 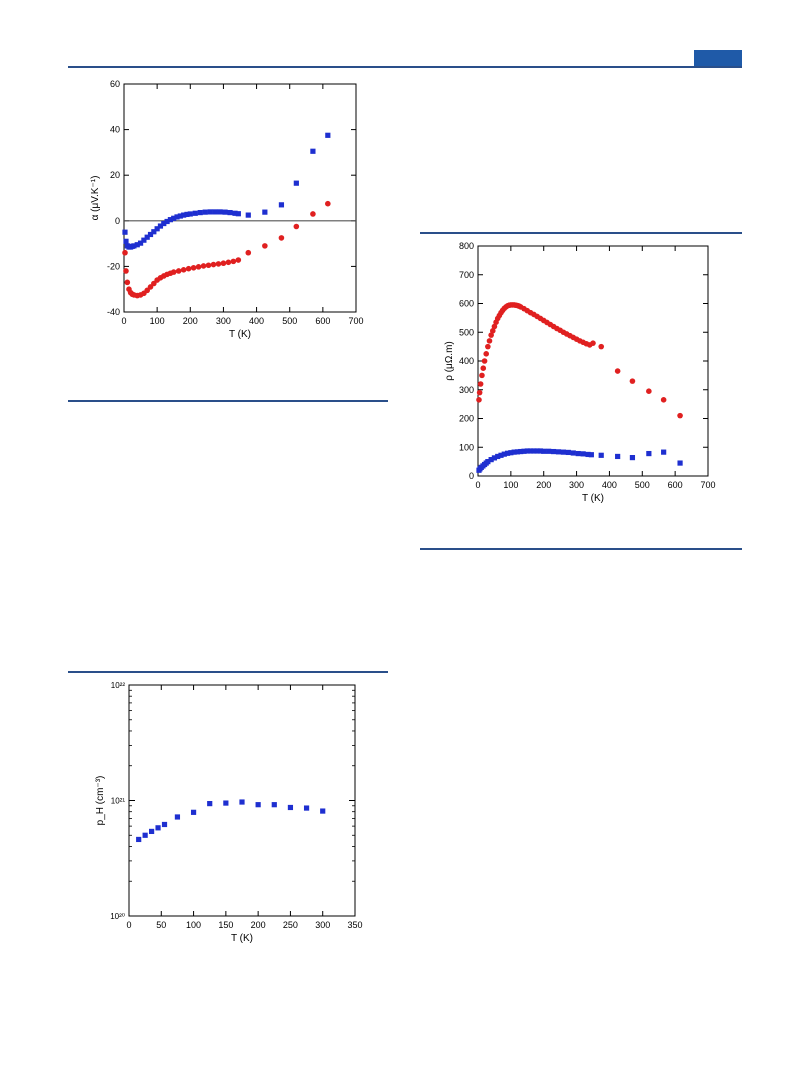 I want to click on y-tick-label: 700, so click(x=466, y=275).